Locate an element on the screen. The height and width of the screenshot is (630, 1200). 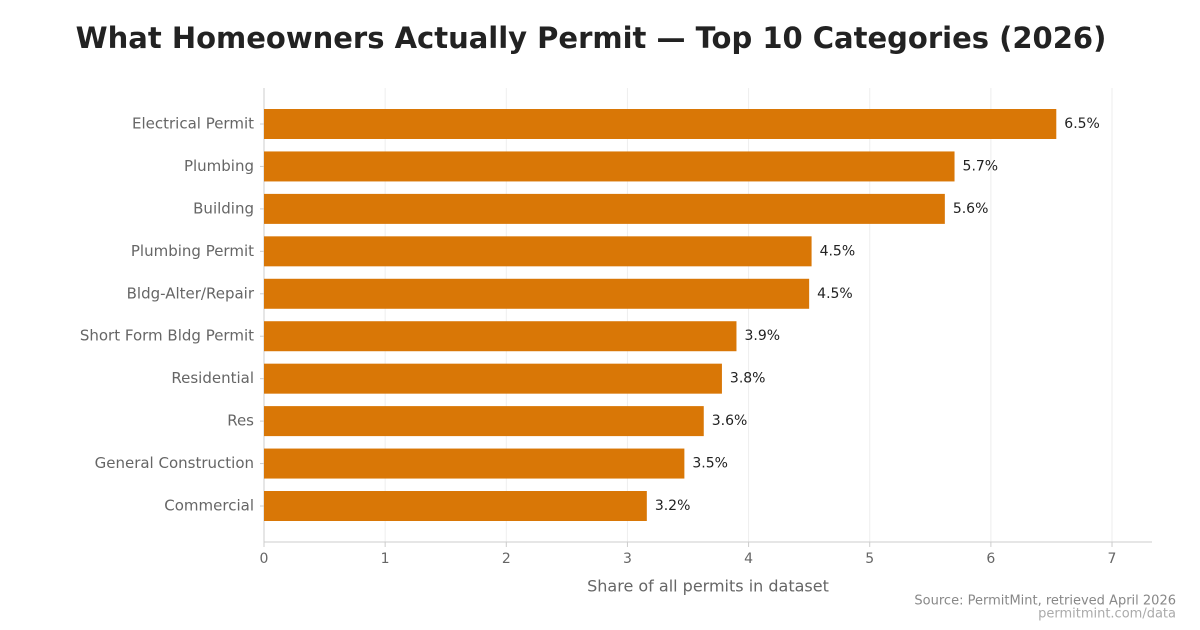
y-tick-label: Short Form Bldg Permit is located at coordinates (167, 336).